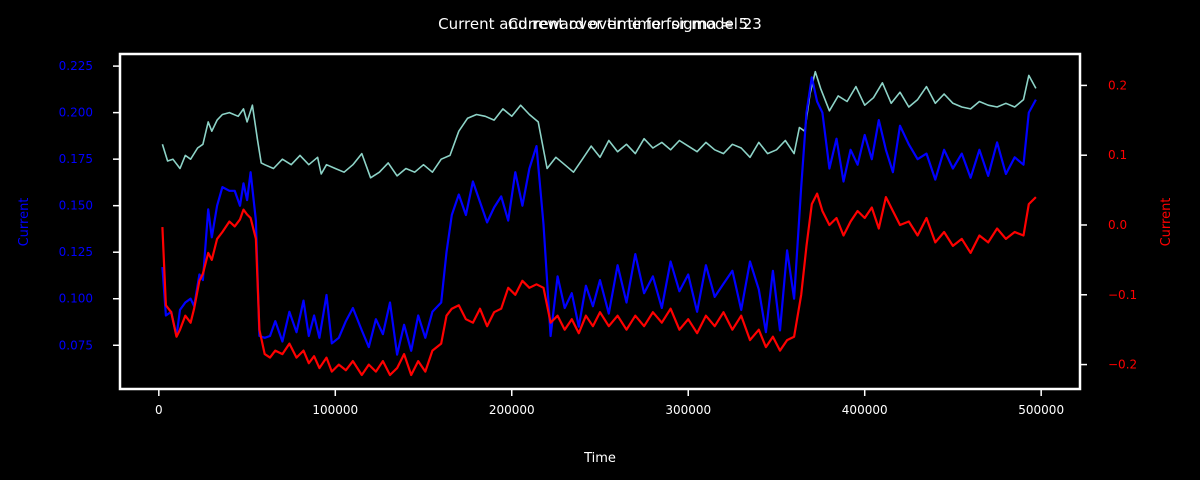 This screenshot has width=1200, height=480. I want to click on y-left-tick-label: 0.075, so click(76, 345).